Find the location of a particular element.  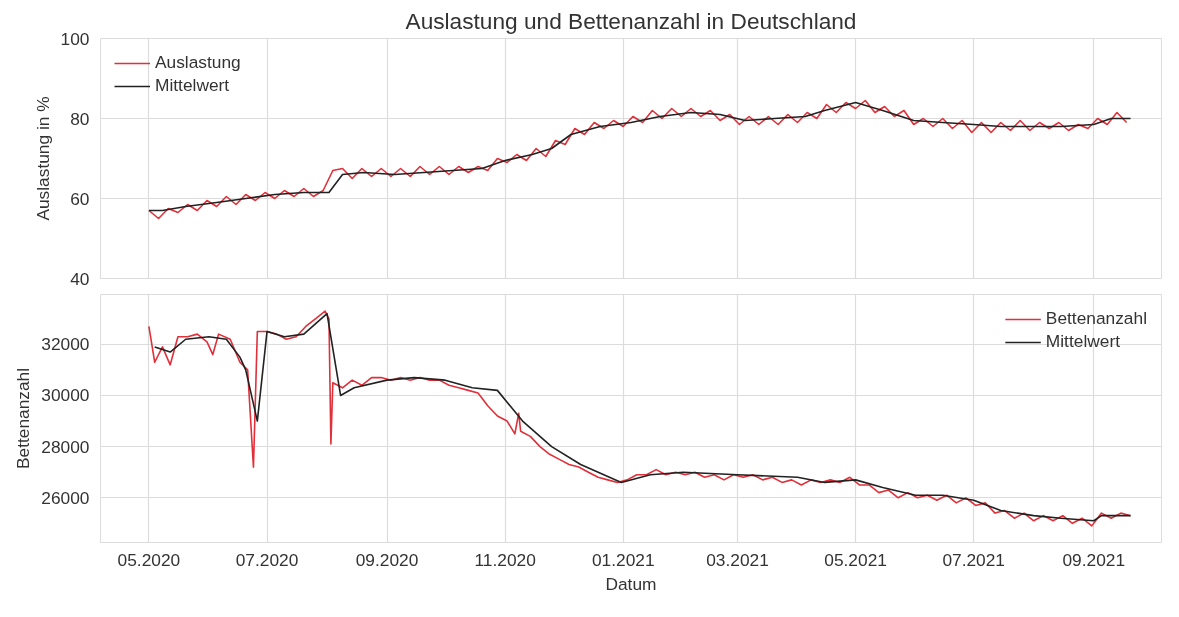

y-tick-label: 60 is located at coordinates (80, 198).